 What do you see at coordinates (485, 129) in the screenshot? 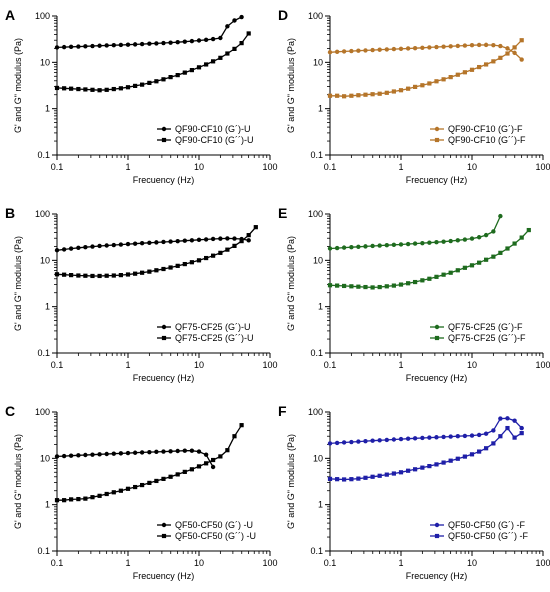
I see `legend-entry: QF90-CF10 (G´)-F` at bounding box center [485, 129].